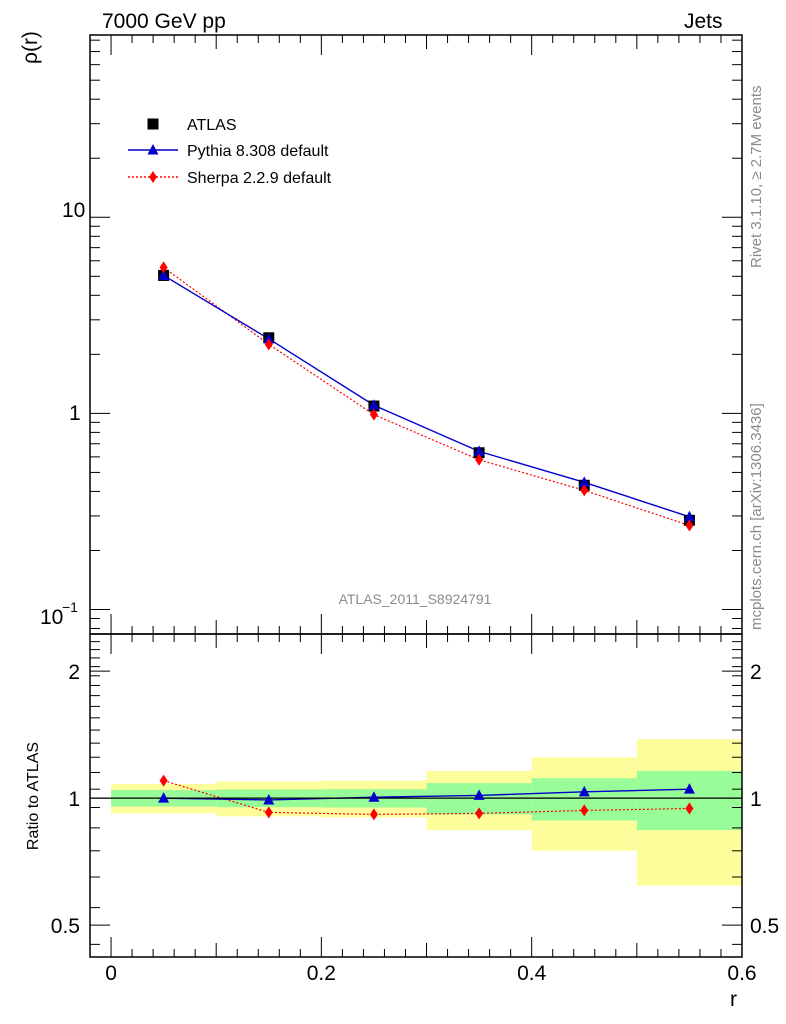  What do you see at coordinates (756, 799) in the screenshot?
I see `ratio-ytick-label-right: 1` at bounding box center [756, 799].